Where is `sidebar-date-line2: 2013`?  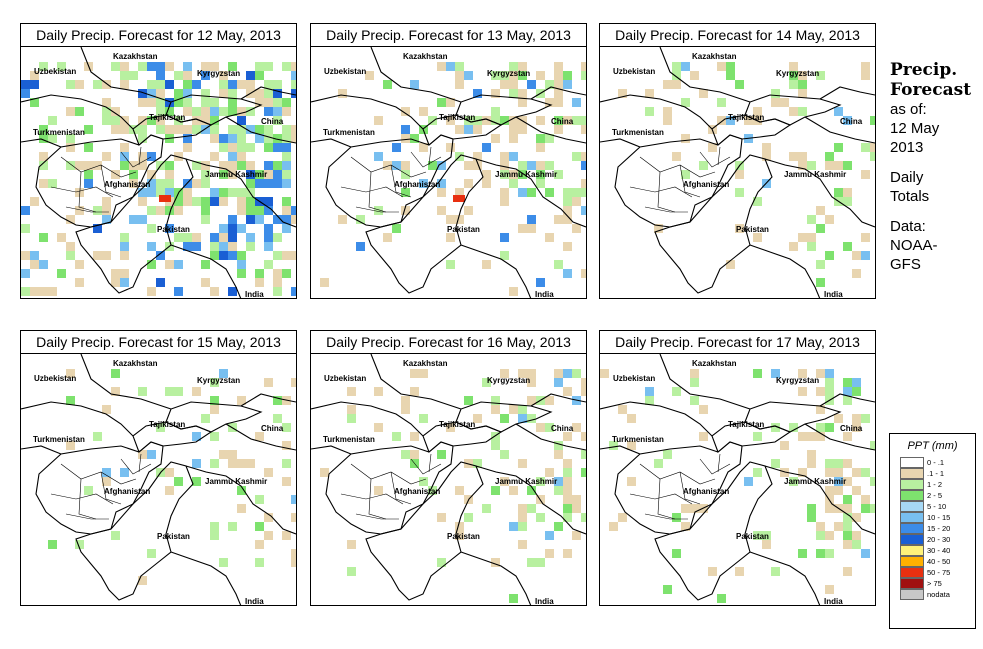
sidebar-date-line2: 2013 is located at coordinates (907, 147).